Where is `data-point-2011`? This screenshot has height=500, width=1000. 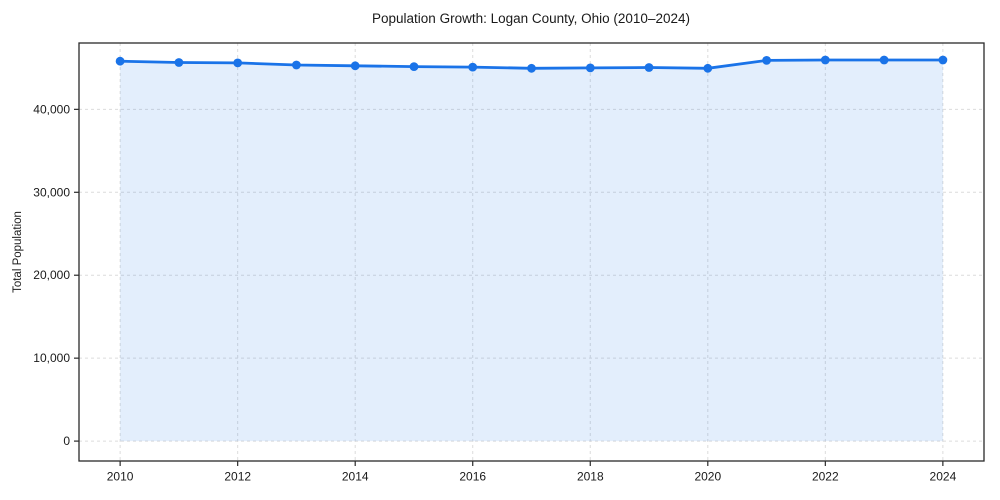
data-point-2011 is located at coordinates (179, 62).